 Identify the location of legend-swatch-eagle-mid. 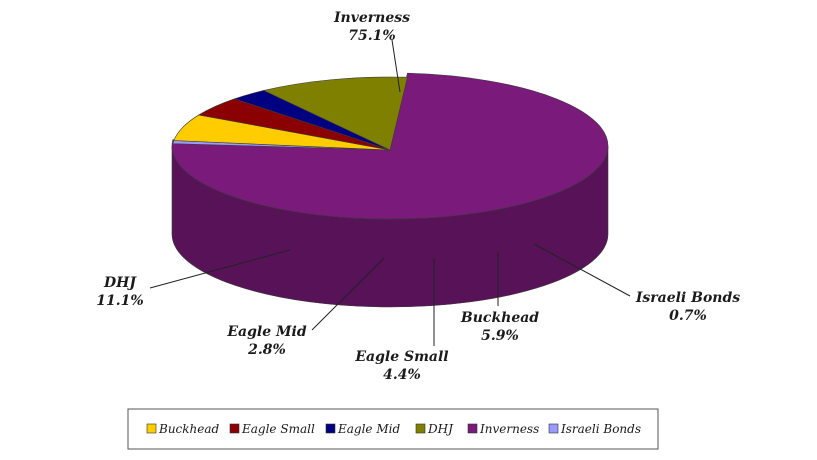
(330, 428).